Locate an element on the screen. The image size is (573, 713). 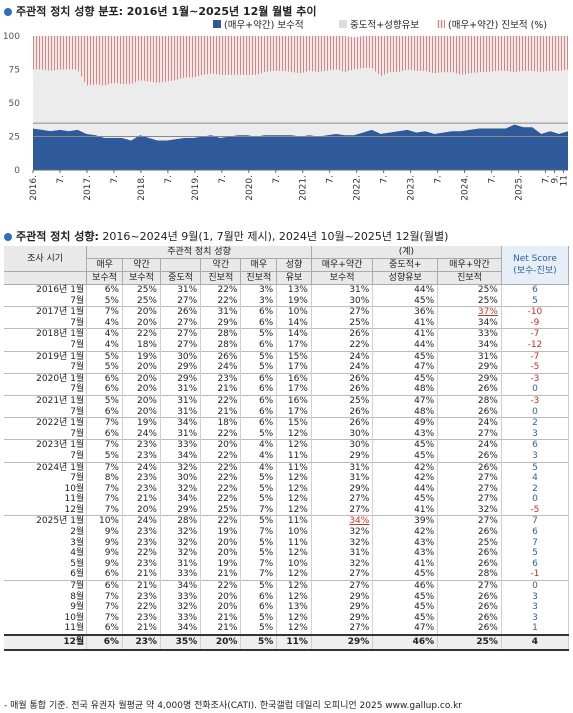
value-cell: 15% is located at coordinates (294, 423).